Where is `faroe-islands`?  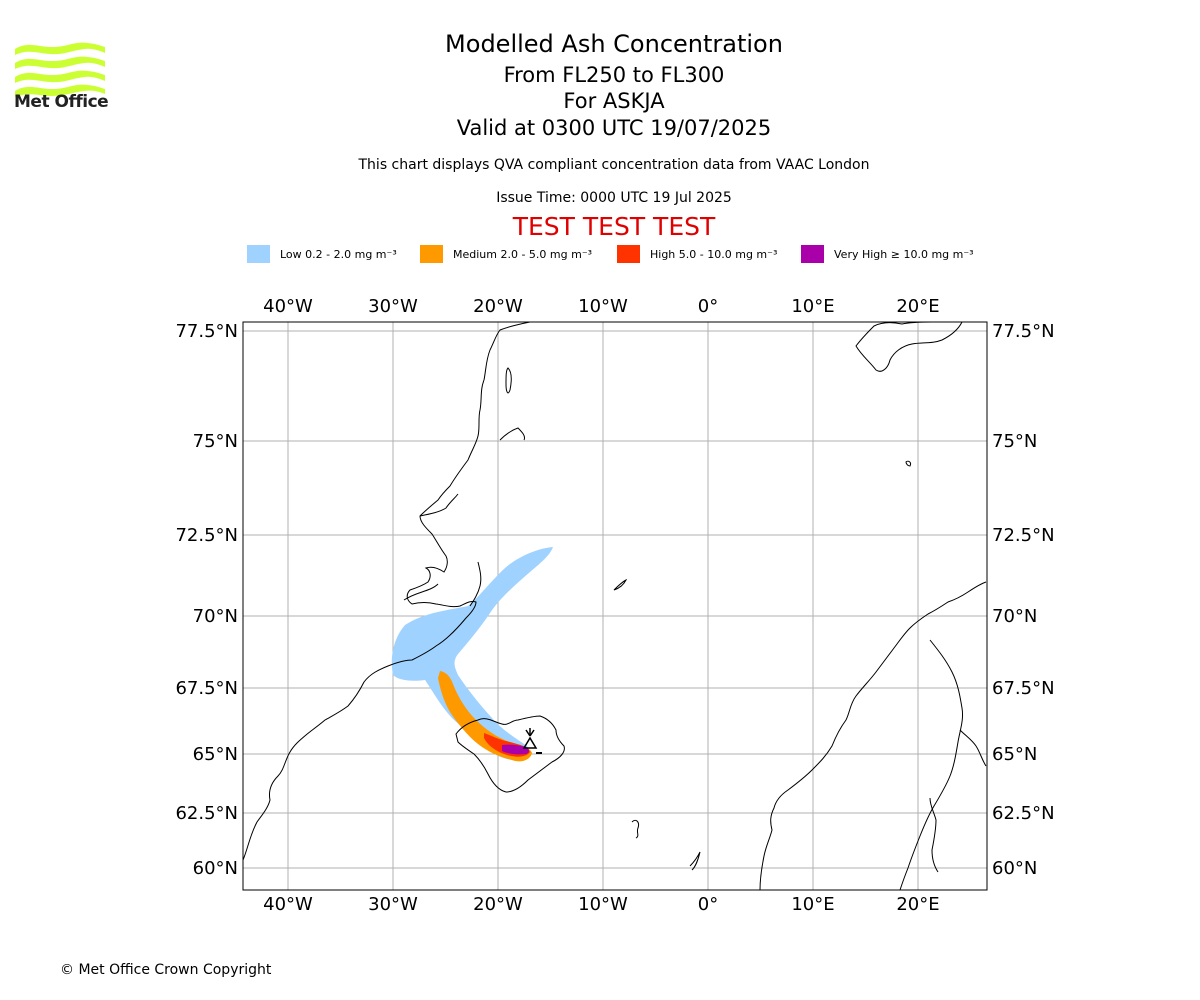
faroe-islands is located at coordinates (635, 829).